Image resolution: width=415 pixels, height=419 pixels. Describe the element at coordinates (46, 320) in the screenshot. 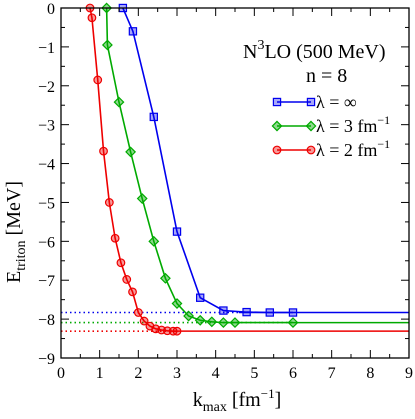

I see `y-tick-label: −8` at that location.